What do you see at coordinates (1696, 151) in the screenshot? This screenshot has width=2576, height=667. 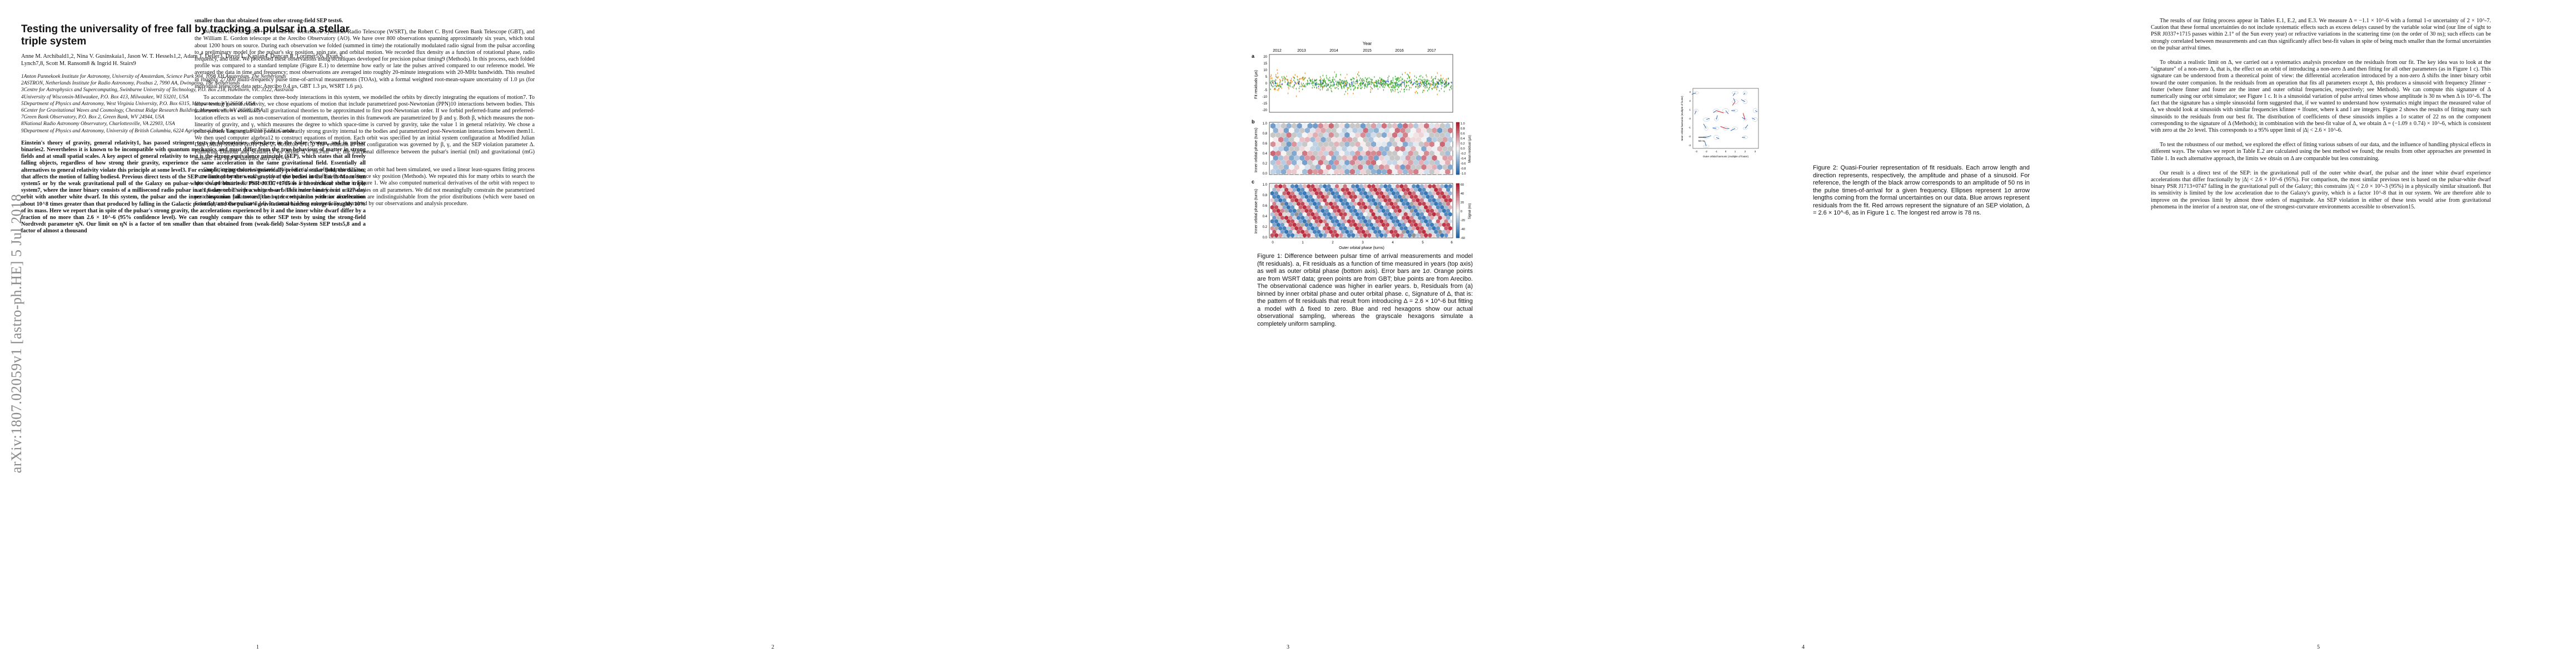 I see `xtick: -3` at bounding box center [1696, 151].